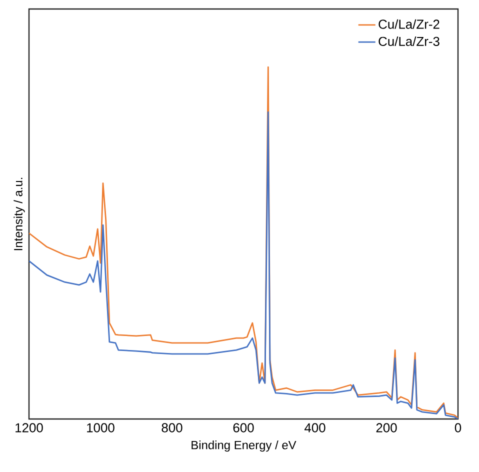  Describe the element at coordinates (386, 427) in the screenshot. I see `x-tick-label: 200` at that location.